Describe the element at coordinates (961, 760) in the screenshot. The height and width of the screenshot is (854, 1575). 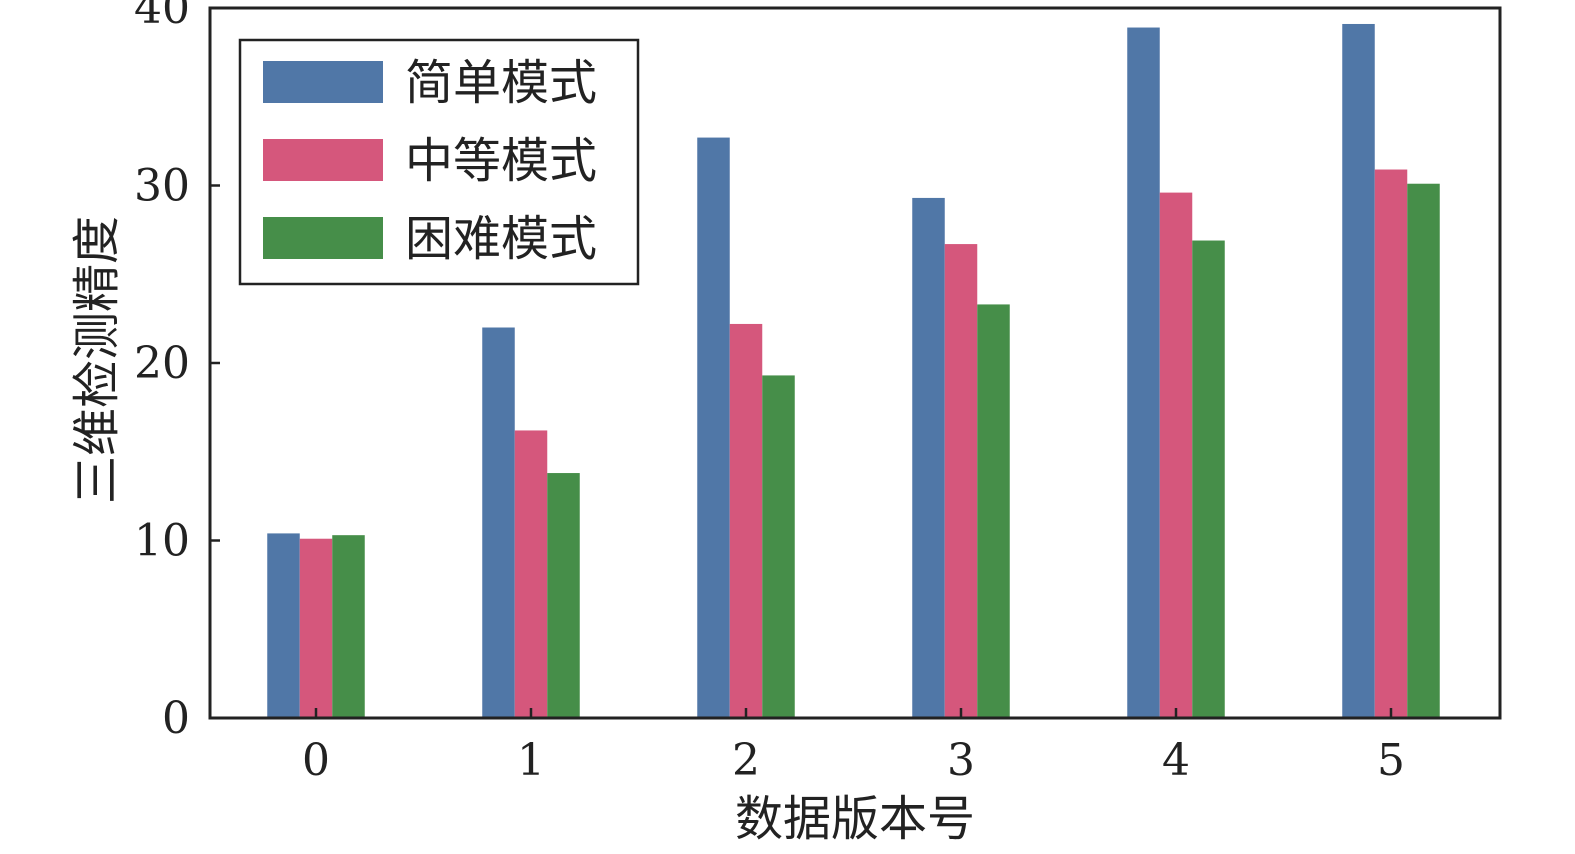
I see `x-tick-label: 3` at that location.